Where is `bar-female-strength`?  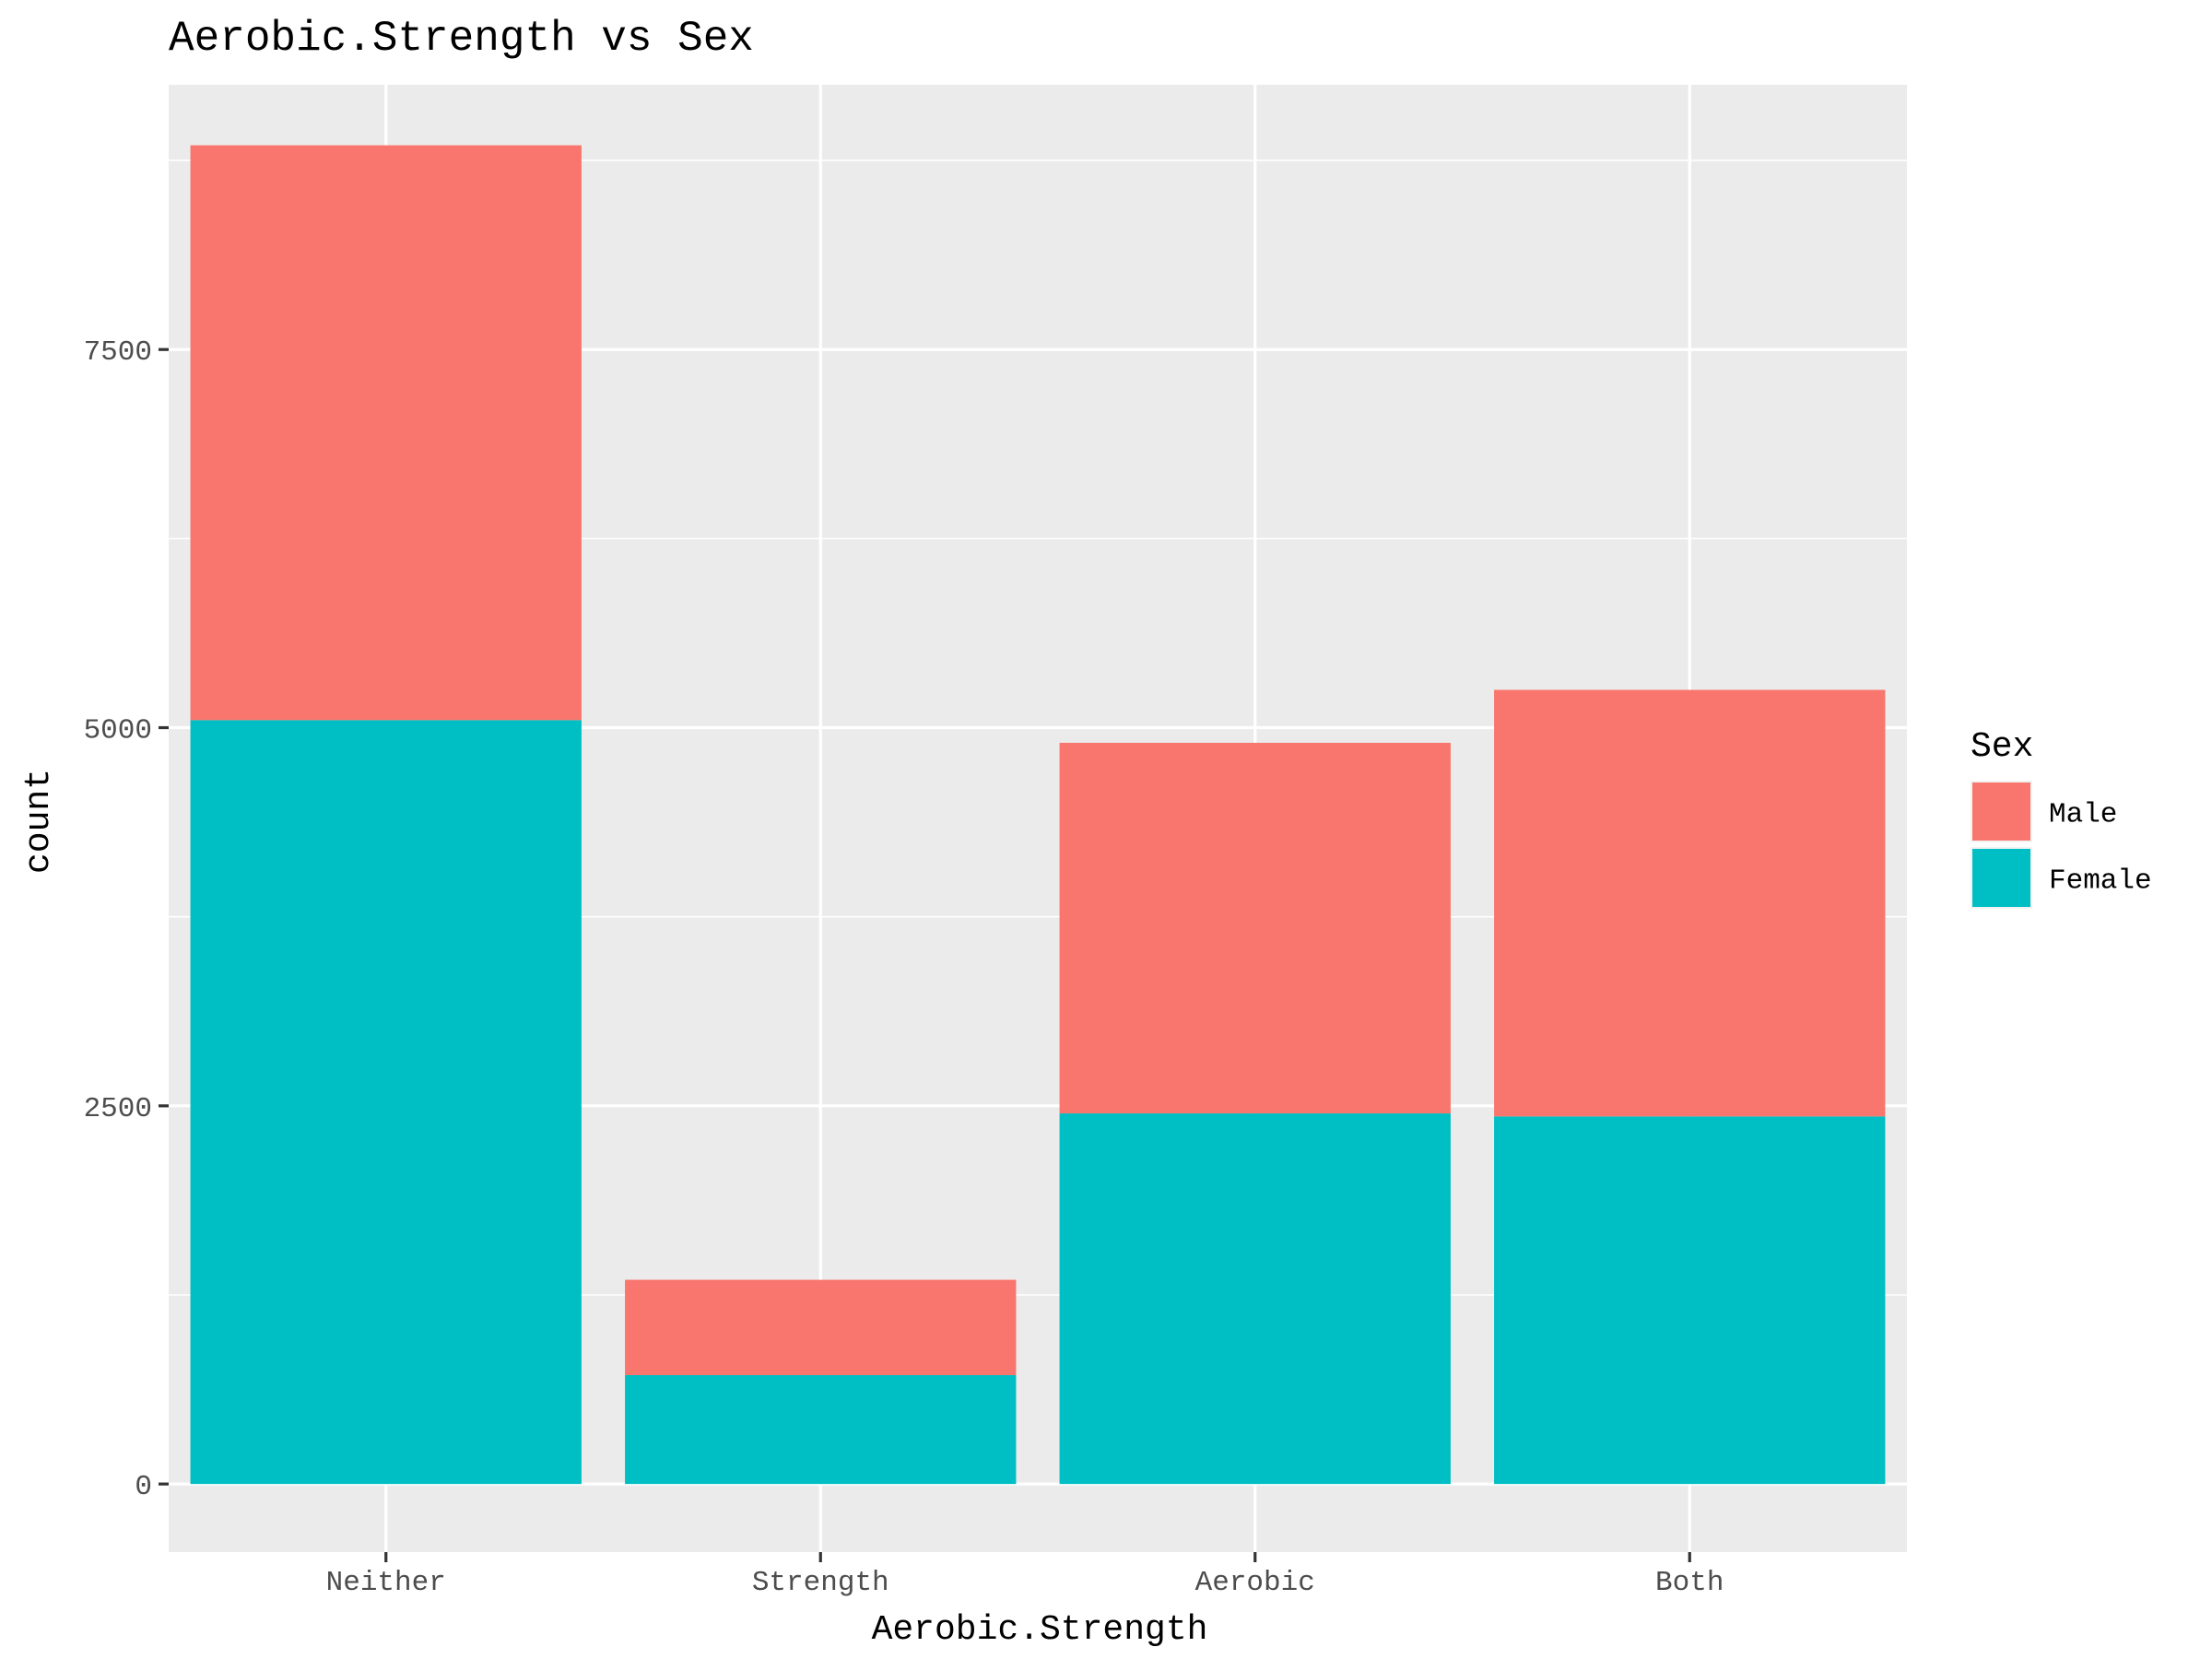
bar-female-strength is located at coordinates (821, 1429).